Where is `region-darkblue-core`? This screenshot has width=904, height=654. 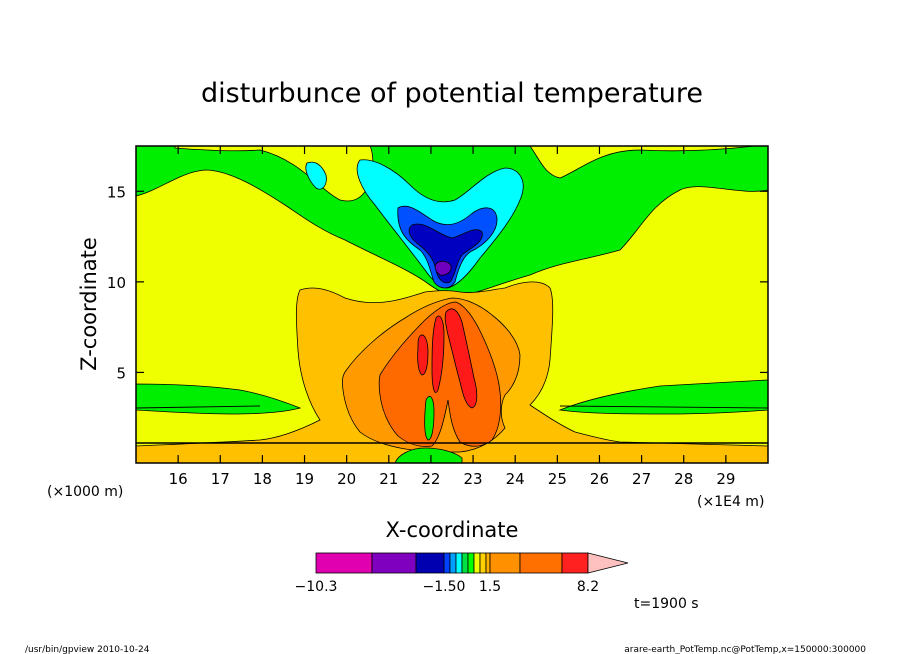 region-darkblue-core is located at coordinates (445, 253).